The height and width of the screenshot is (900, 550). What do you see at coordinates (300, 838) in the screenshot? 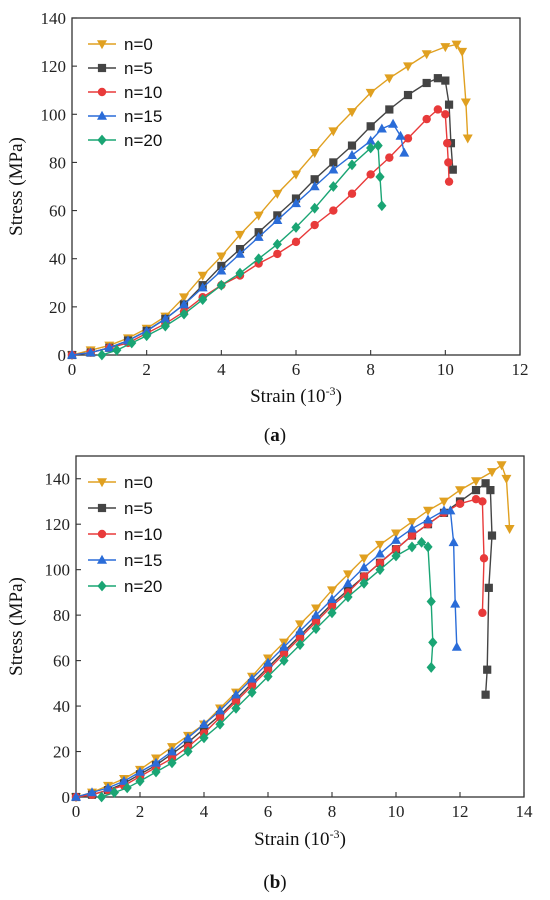
I see `x-axis-label: Strain (10-3)` at bounding box center [300, 838].